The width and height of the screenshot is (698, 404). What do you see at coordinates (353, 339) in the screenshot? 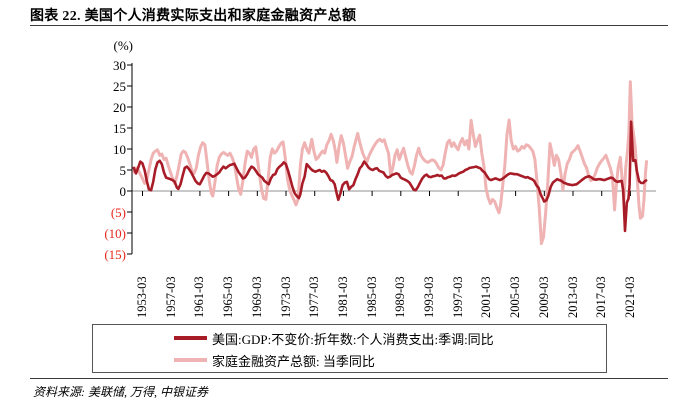
I see `legend-label-pce: 美国:GDP:不变价:折年数:个人消费支出:季调:同比` at bounding box center [353, 339].